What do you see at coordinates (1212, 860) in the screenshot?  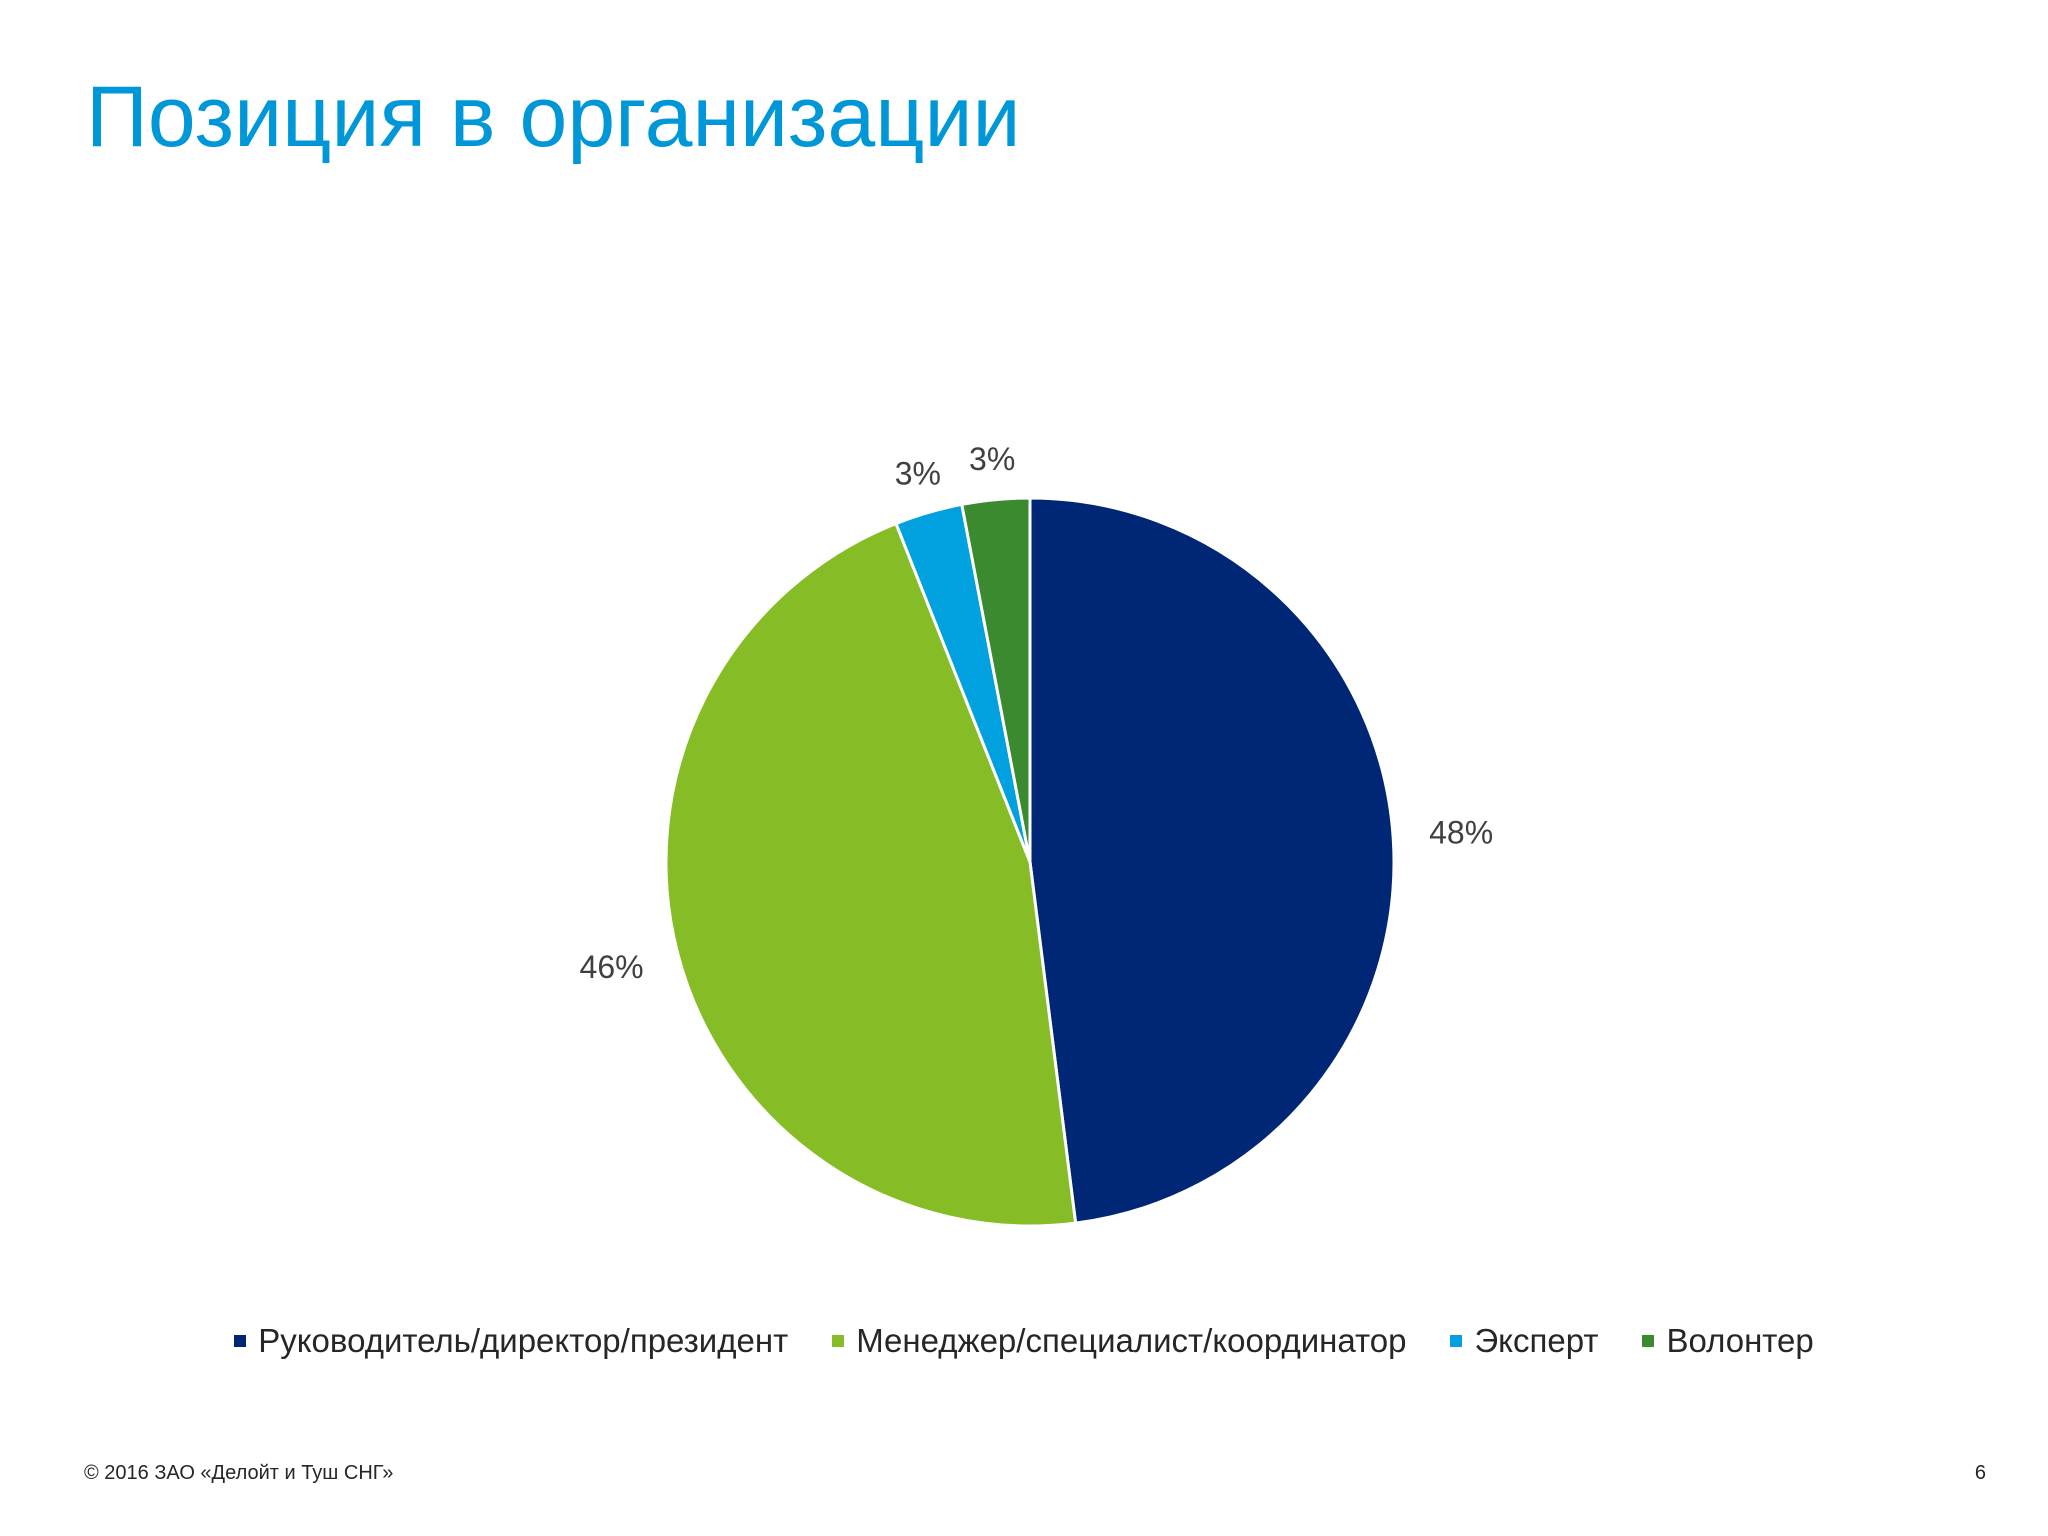 I see `pie-slice-director` at bounding box center [1212, 860].